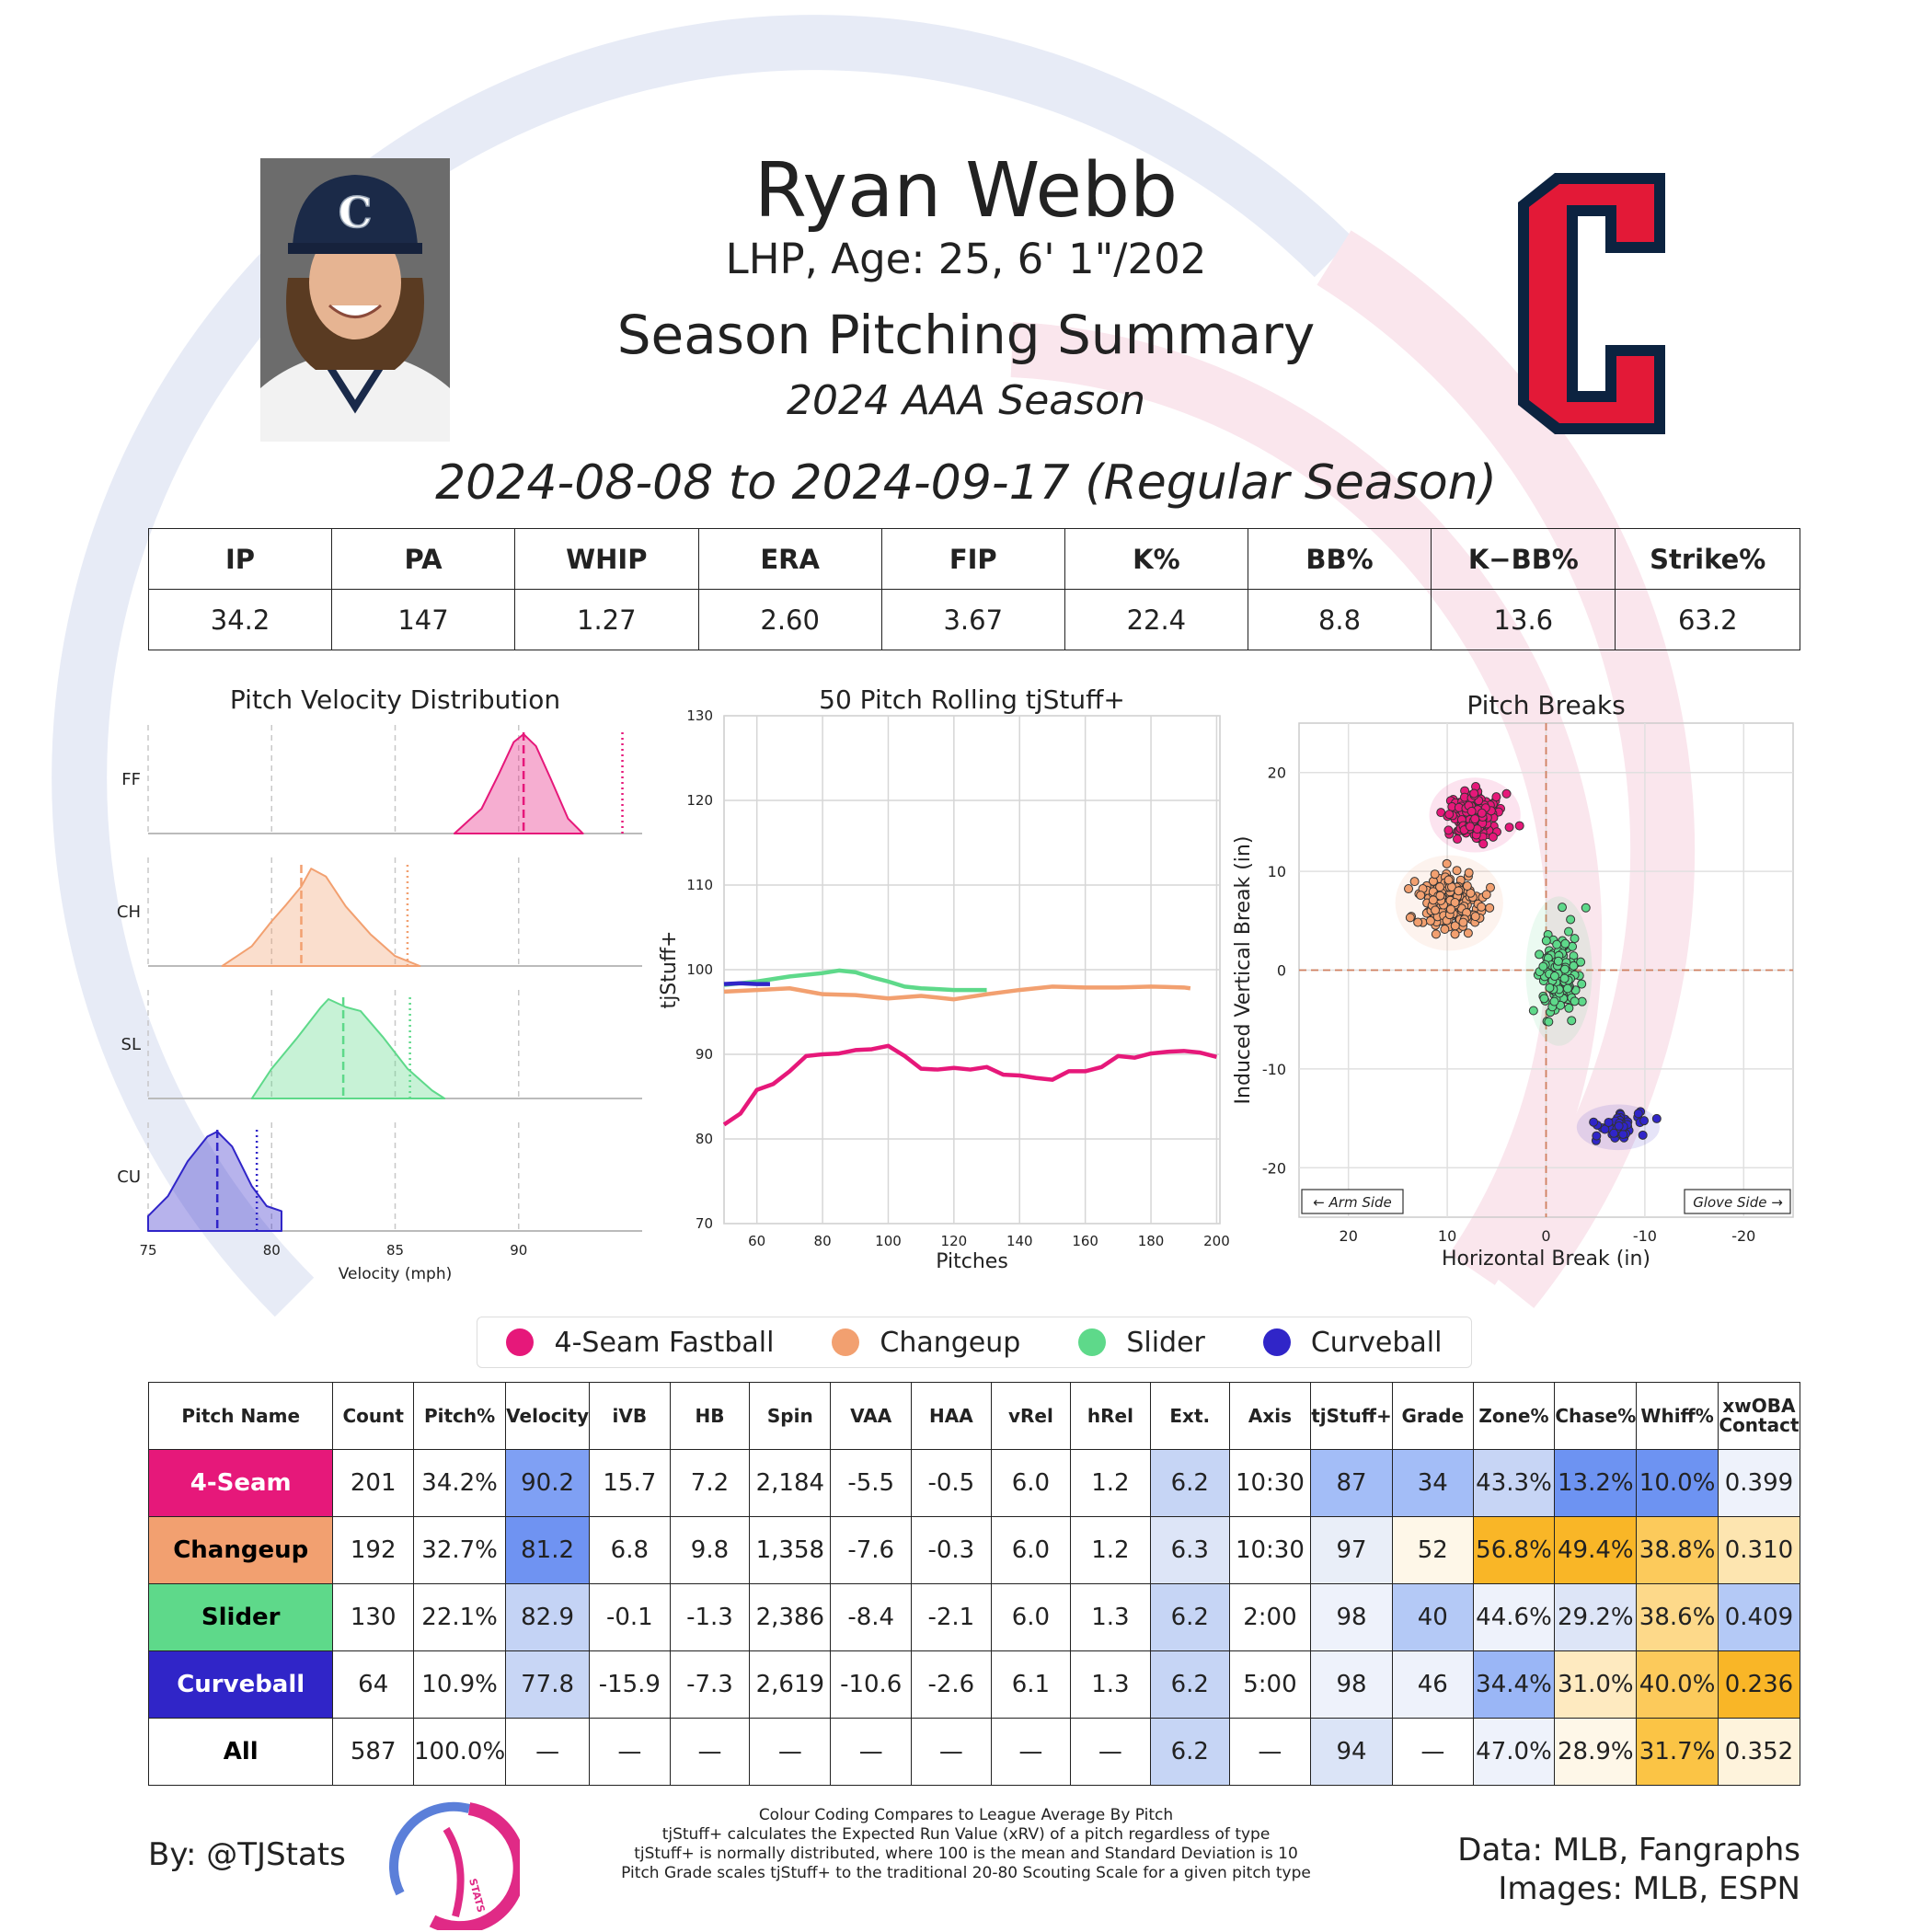 This screenshot has height=1932, width=1932. What do you see at coordinates (951, 1483) in the screenshot?
I see `pitch-table-cell: -0.5` at bounding box center [951, 1483].